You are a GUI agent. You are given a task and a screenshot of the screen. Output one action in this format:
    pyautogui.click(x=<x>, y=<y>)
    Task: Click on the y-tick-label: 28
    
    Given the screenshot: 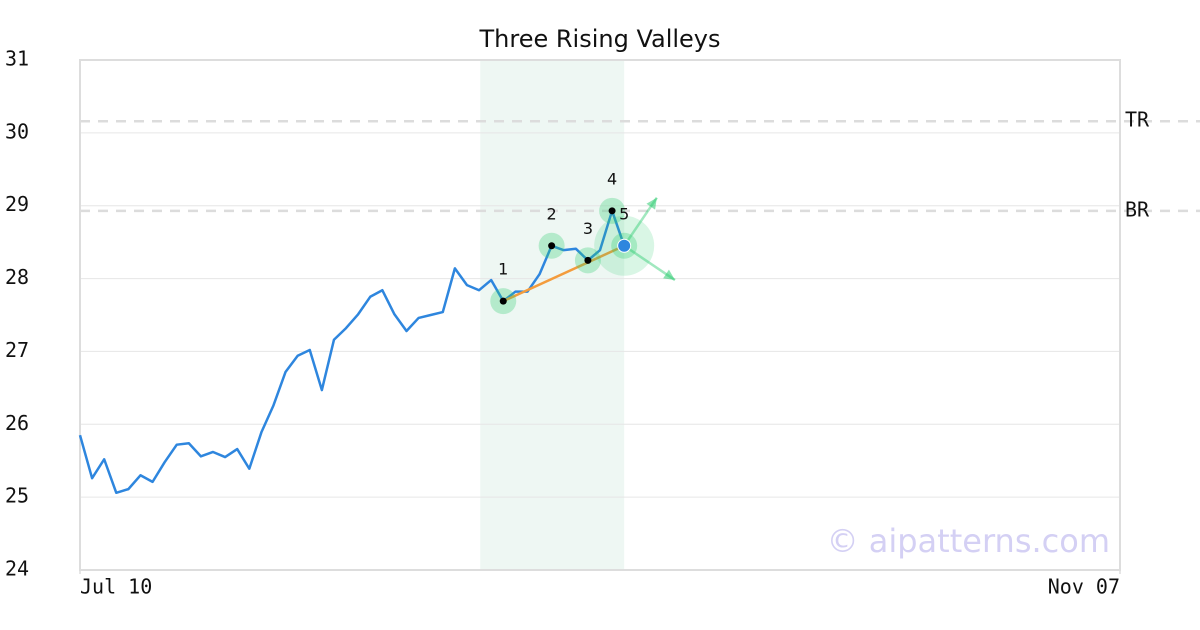 What is the action you would take?
    pyautogui.click(x=17, y=277)
    